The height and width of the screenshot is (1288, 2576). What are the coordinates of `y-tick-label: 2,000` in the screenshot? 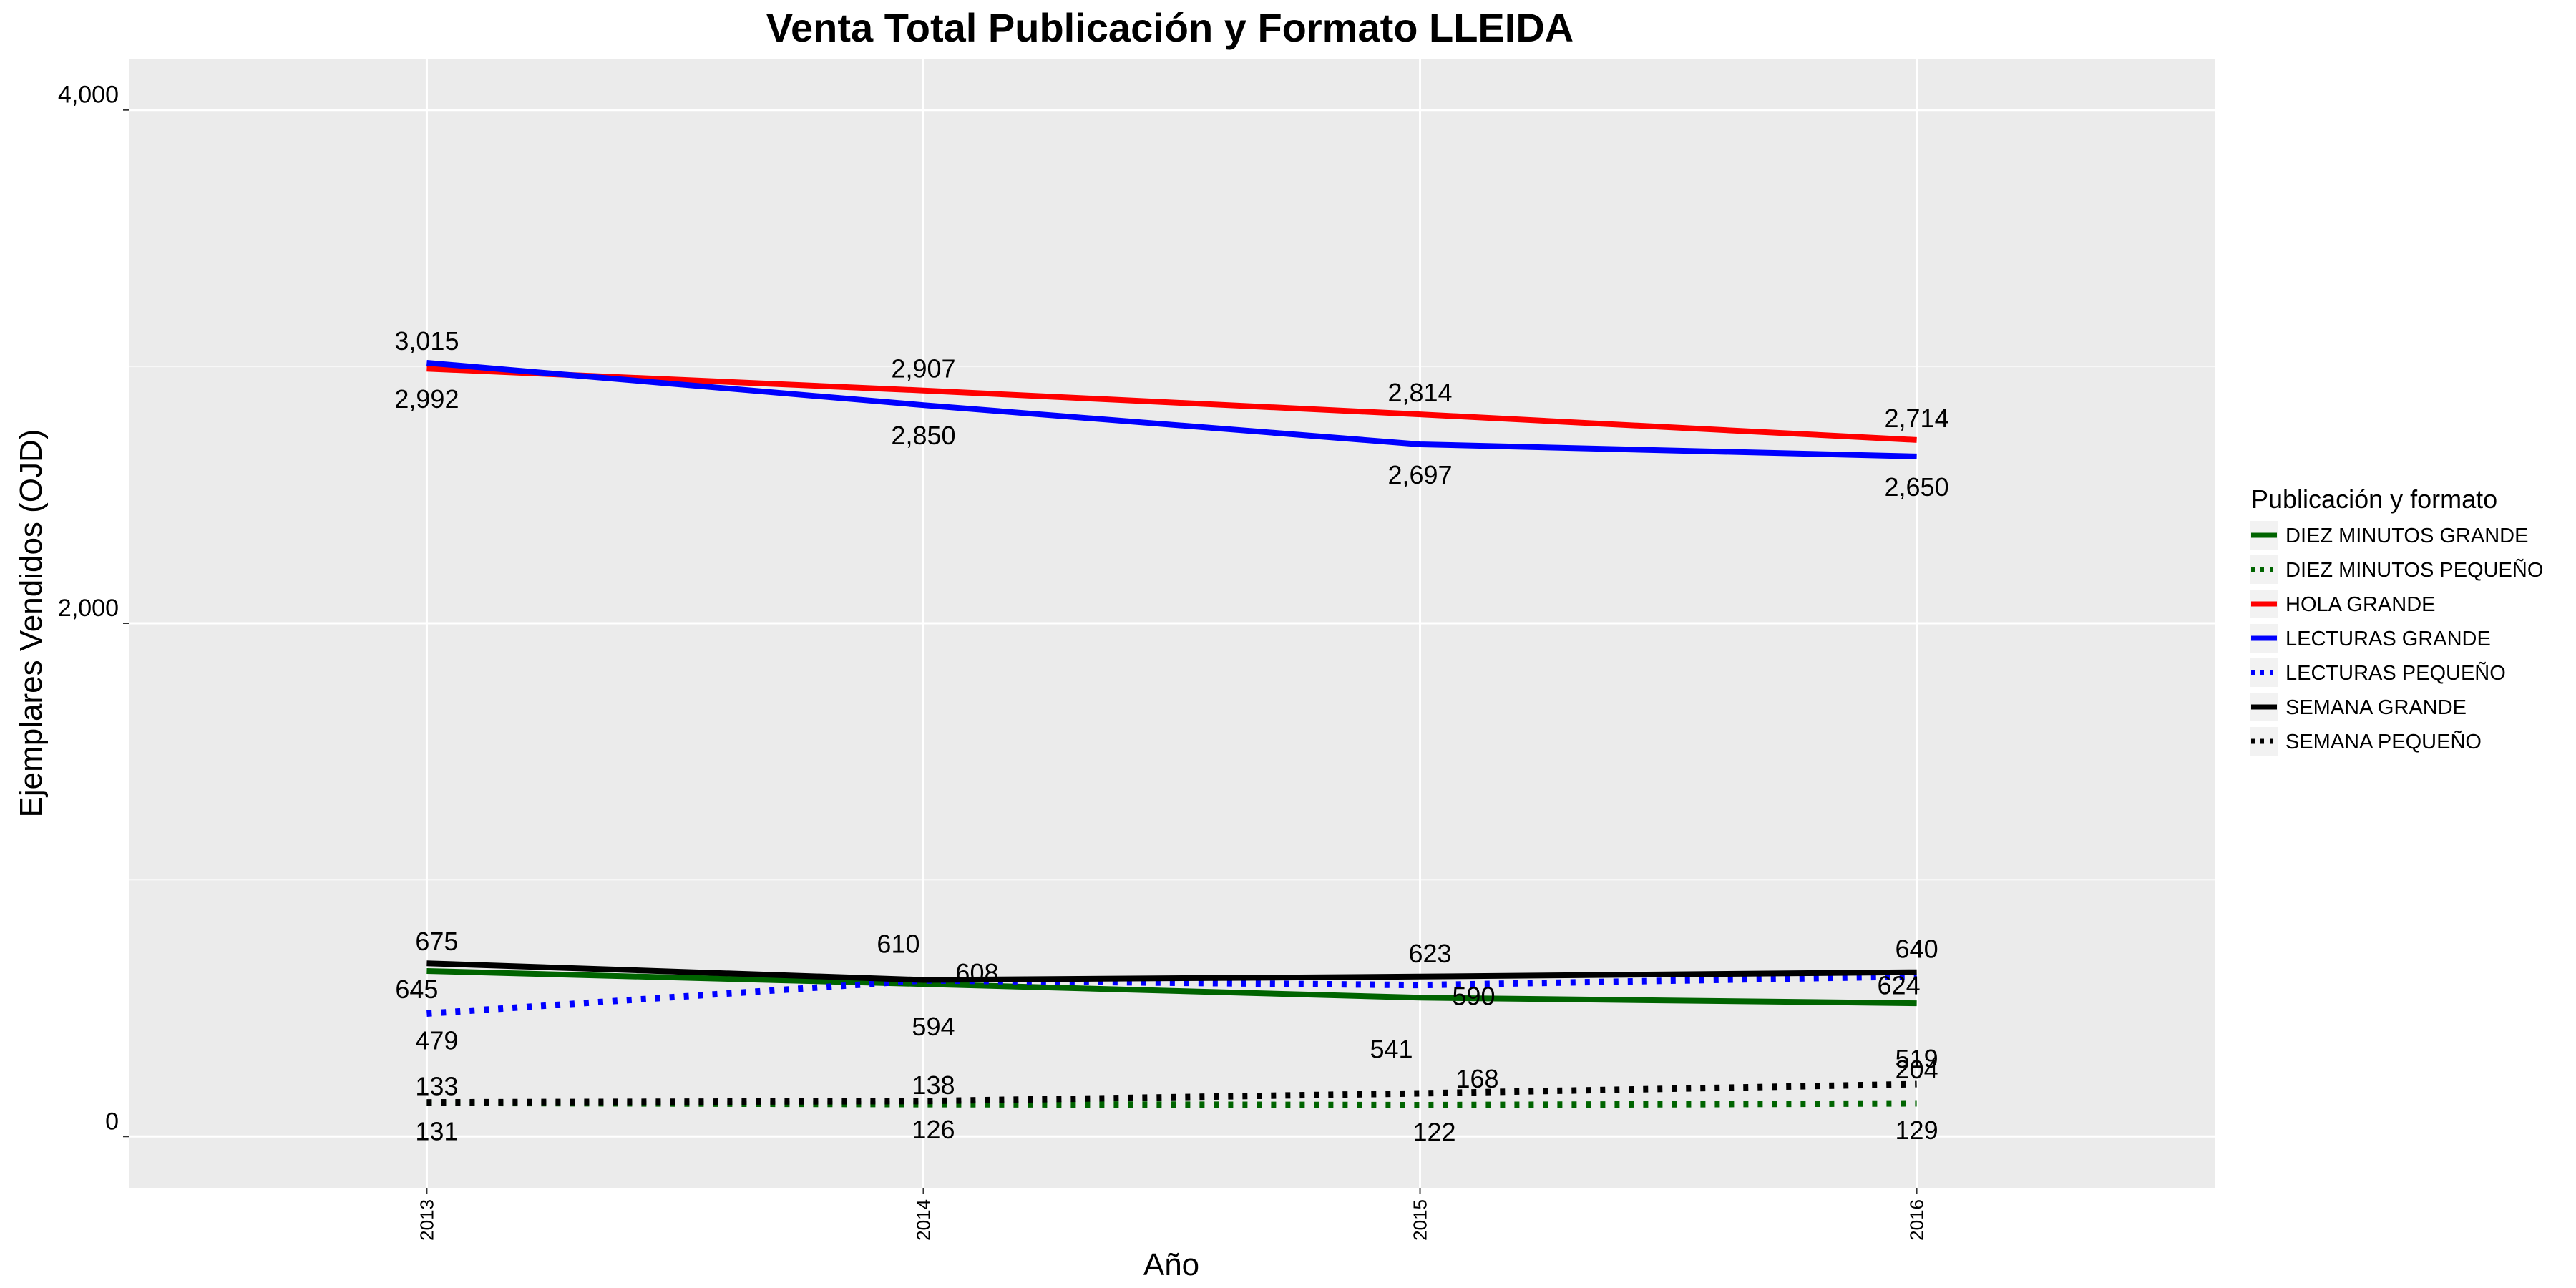 It's located at (88, 608).